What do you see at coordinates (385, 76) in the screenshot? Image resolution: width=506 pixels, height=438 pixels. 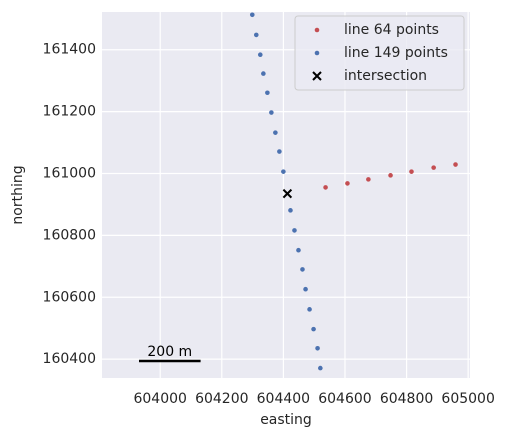 I see `legend-label: intersection` at bounding box center [385, 76].